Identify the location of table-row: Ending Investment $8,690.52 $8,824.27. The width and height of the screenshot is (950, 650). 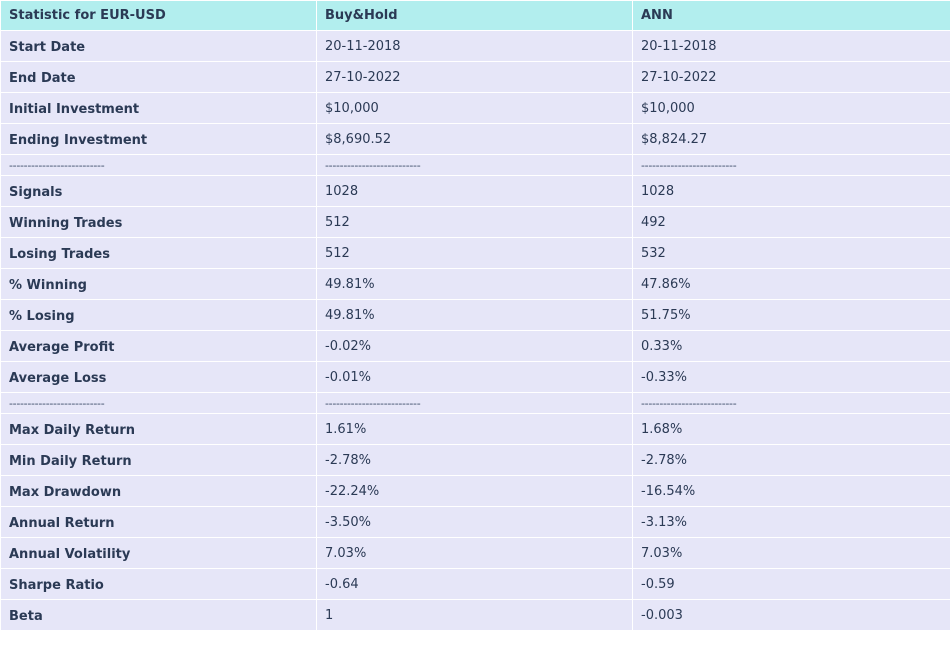
(475, 139).